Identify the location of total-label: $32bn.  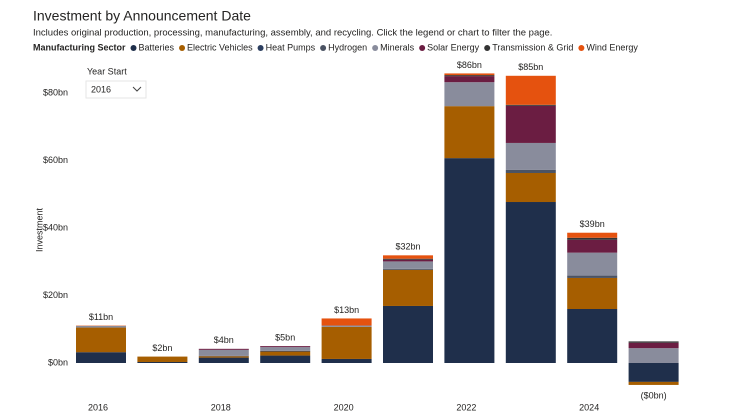
(407, 247).